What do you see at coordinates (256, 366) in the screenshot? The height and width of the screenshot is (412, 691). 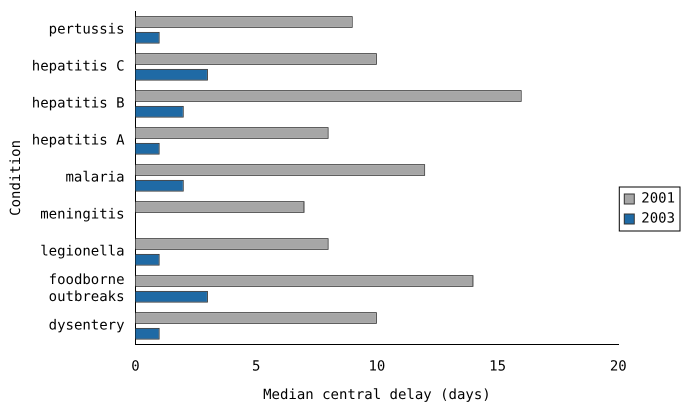 I see `x-tick-label: 5` at bounding box center [256, 366].